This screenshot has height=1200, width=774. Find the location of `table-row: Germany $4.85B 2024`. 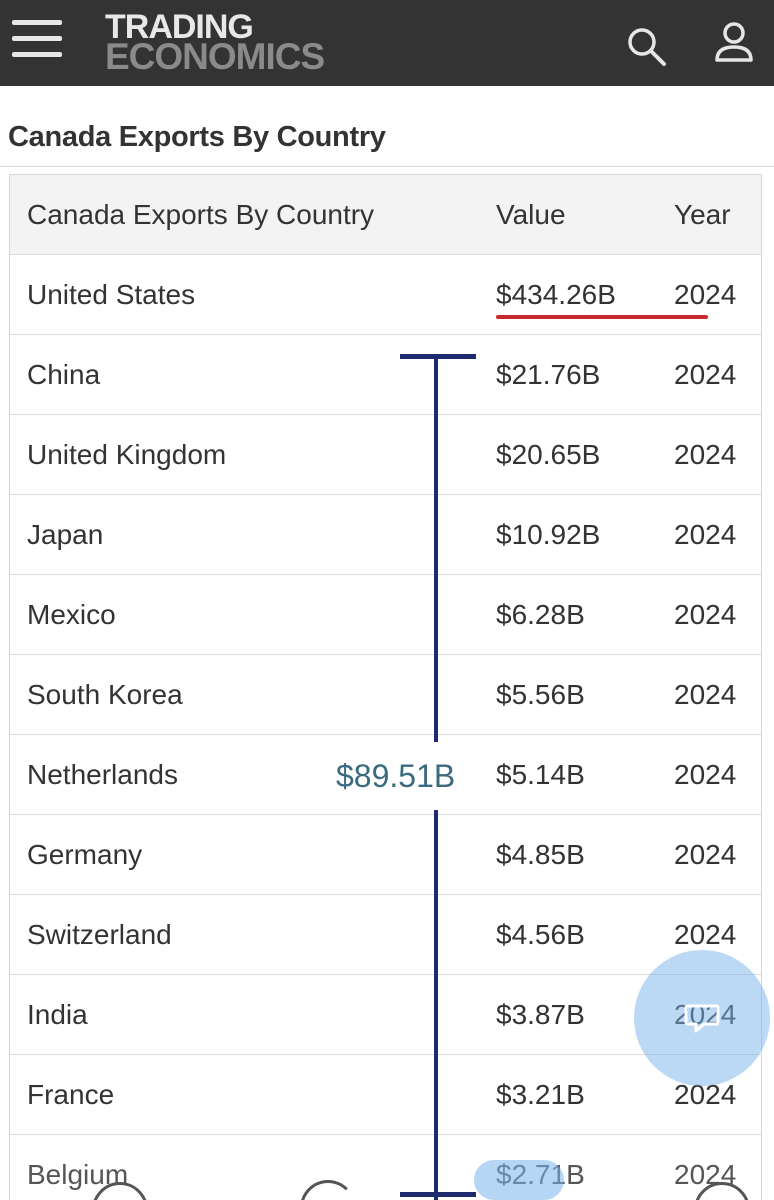

table-row: Germany $4.85B 2024 is located at coordinates (385, 854).